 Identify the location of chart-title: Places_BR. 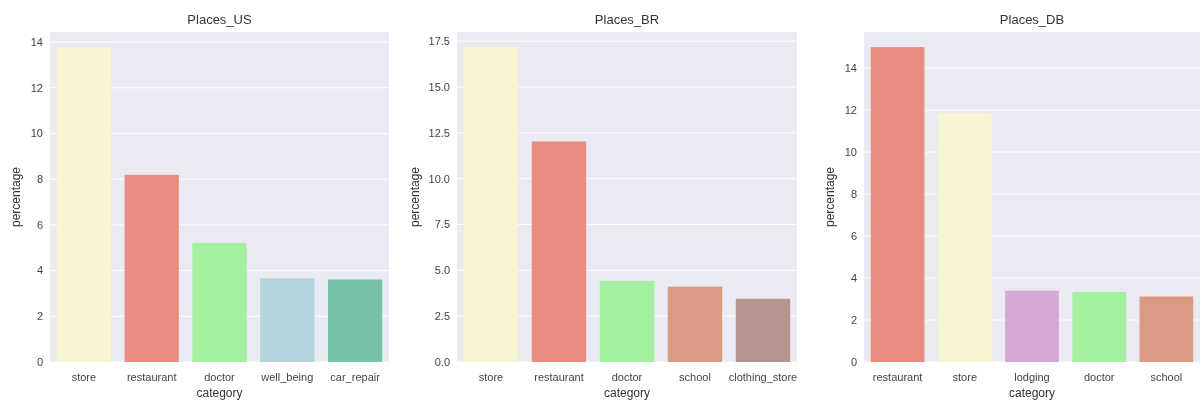
(627, 19).